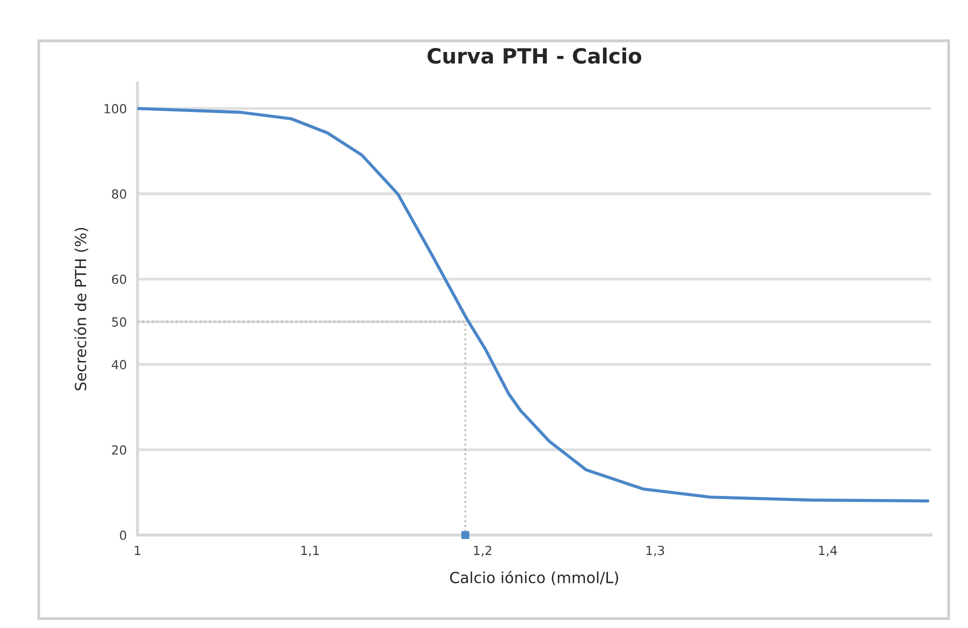 The width and height of the screenshot is (968, 628). Describe the element at coordinates (655, 551) in the screenshot. I see `x-tick-label: 1,3` at that location.